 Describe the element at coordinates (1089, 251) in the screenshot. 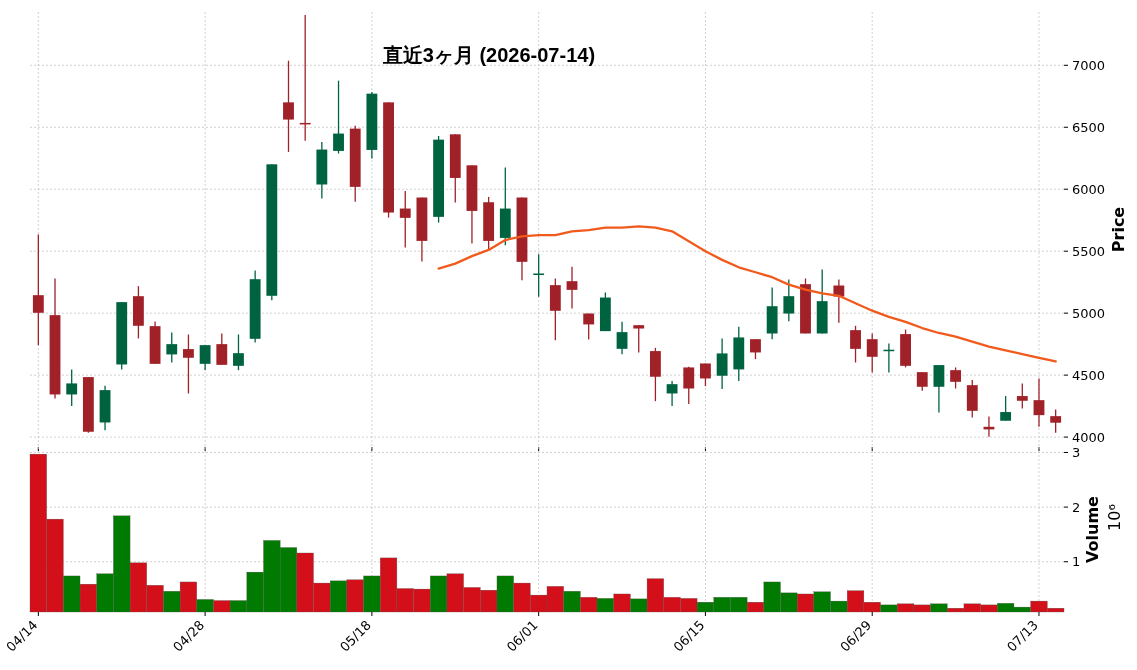

I see `y-tick-label: 5500` at that location.